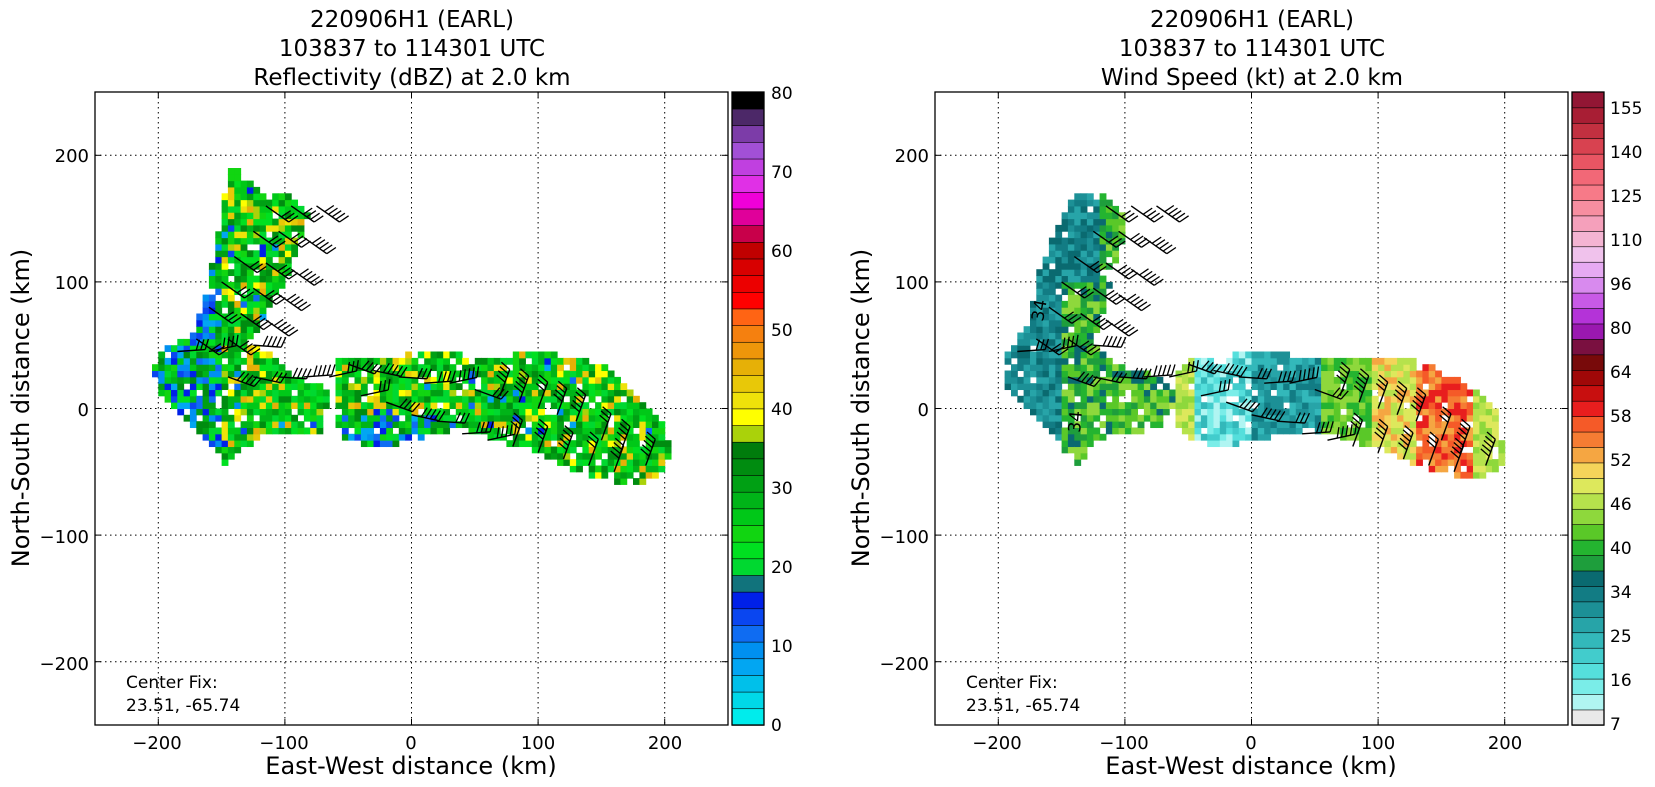  Describe the element at coordinates (748, 408) in the screenshot. I see `colorbar-frame` at that location.